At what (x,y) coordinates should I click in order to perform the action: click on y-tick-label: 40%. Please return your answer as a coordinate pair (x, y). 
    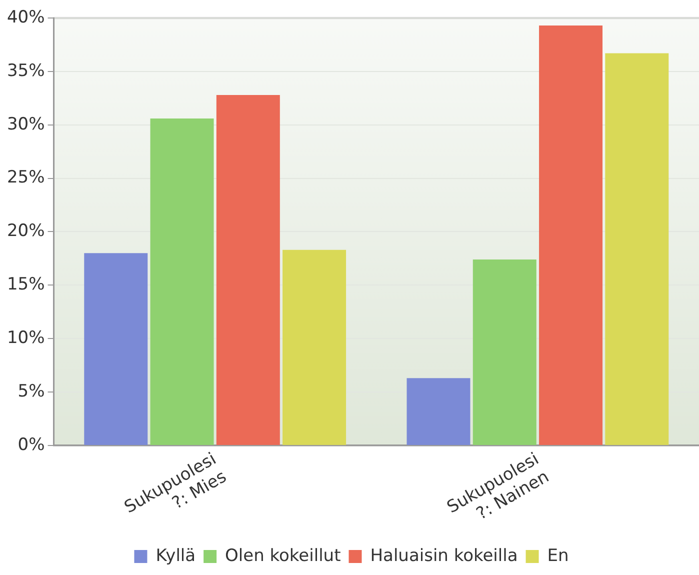
    Looking at the image, I should click on (25, 17).